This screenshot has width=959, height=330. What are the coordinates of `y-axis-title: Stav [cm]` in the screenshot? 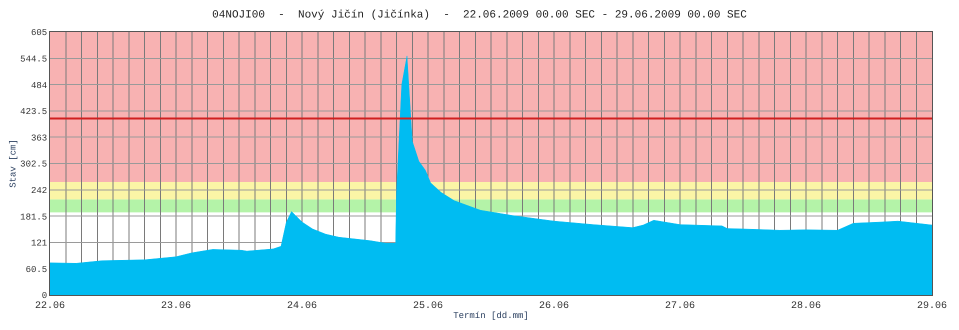 It's located at (13, 163).